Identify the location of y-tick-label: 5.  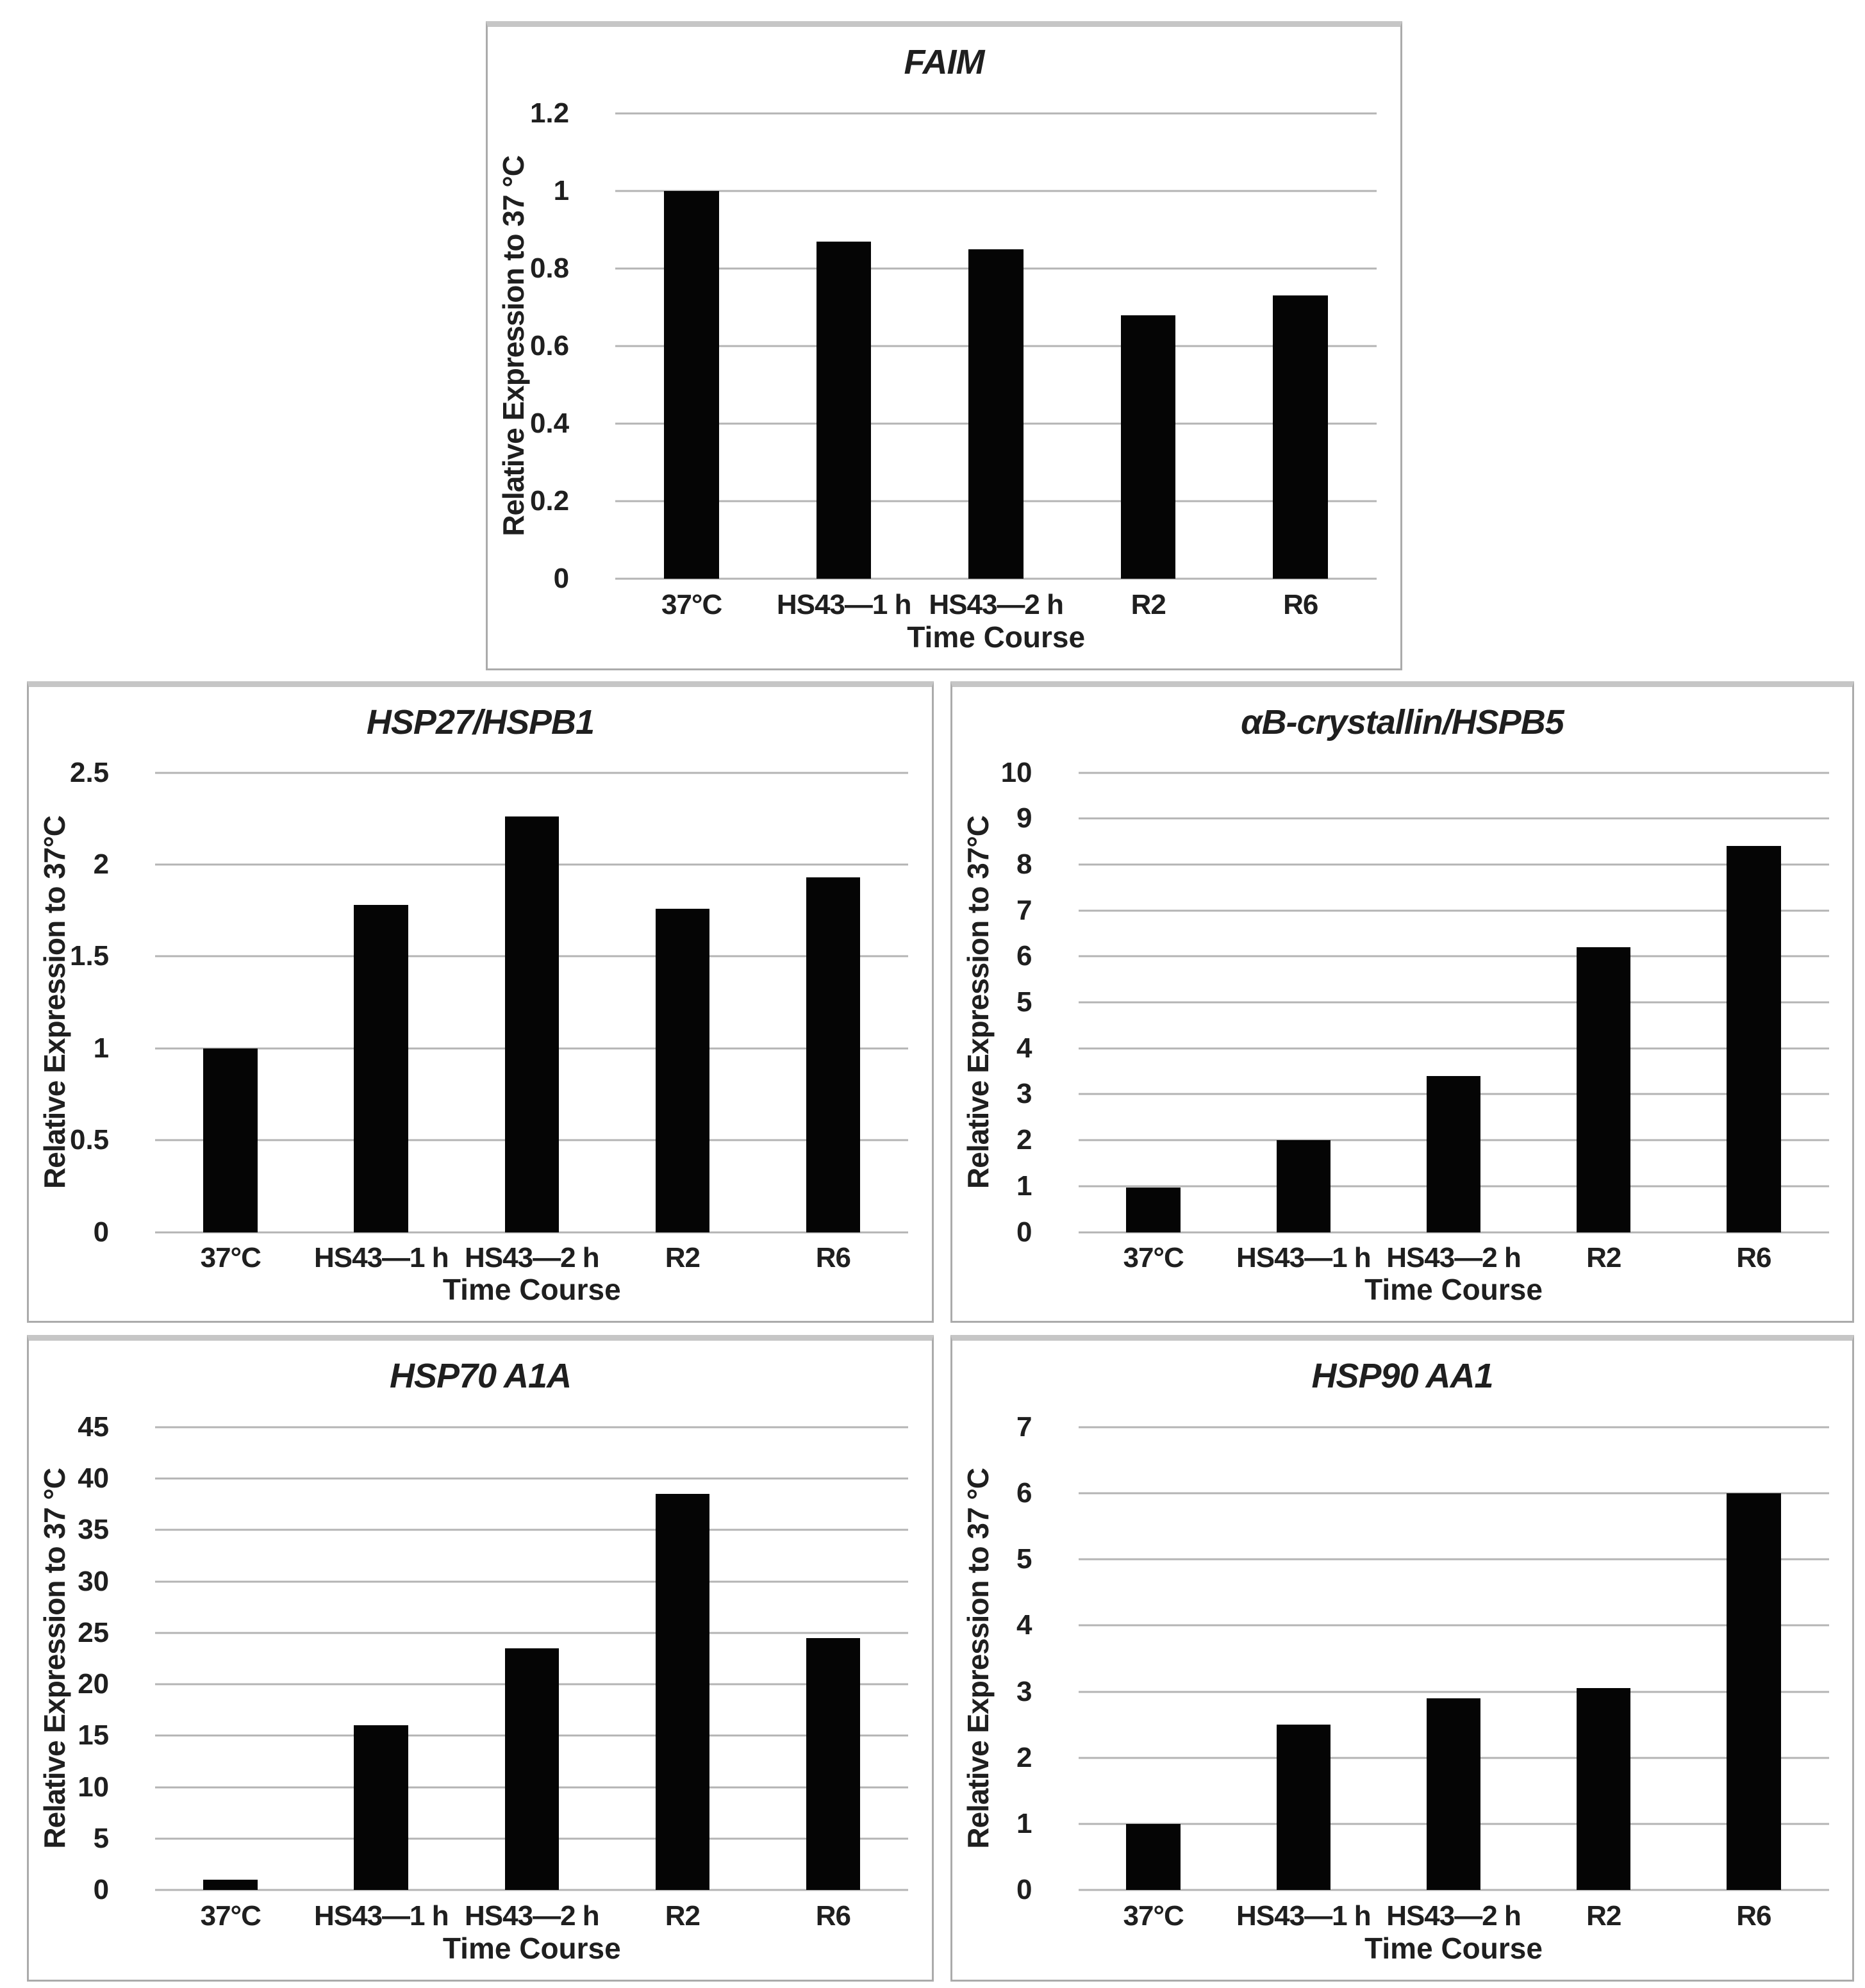
(1024, 1002).